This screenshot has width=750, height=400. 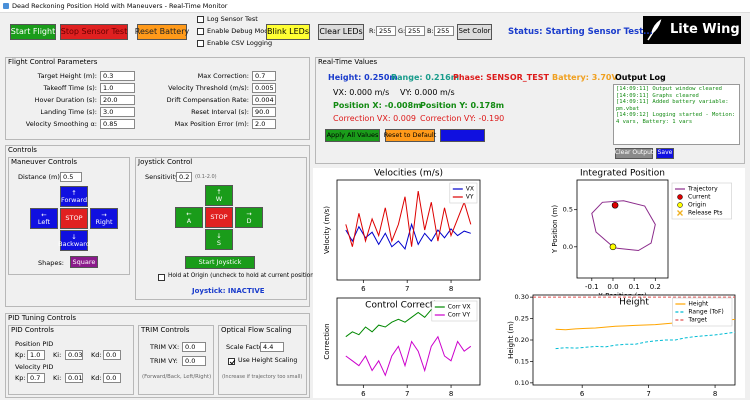 What do you see at coordinates (451, 289) in the screenshot?
I see `x-tick-label: 8` at bounding box center [451, 289].